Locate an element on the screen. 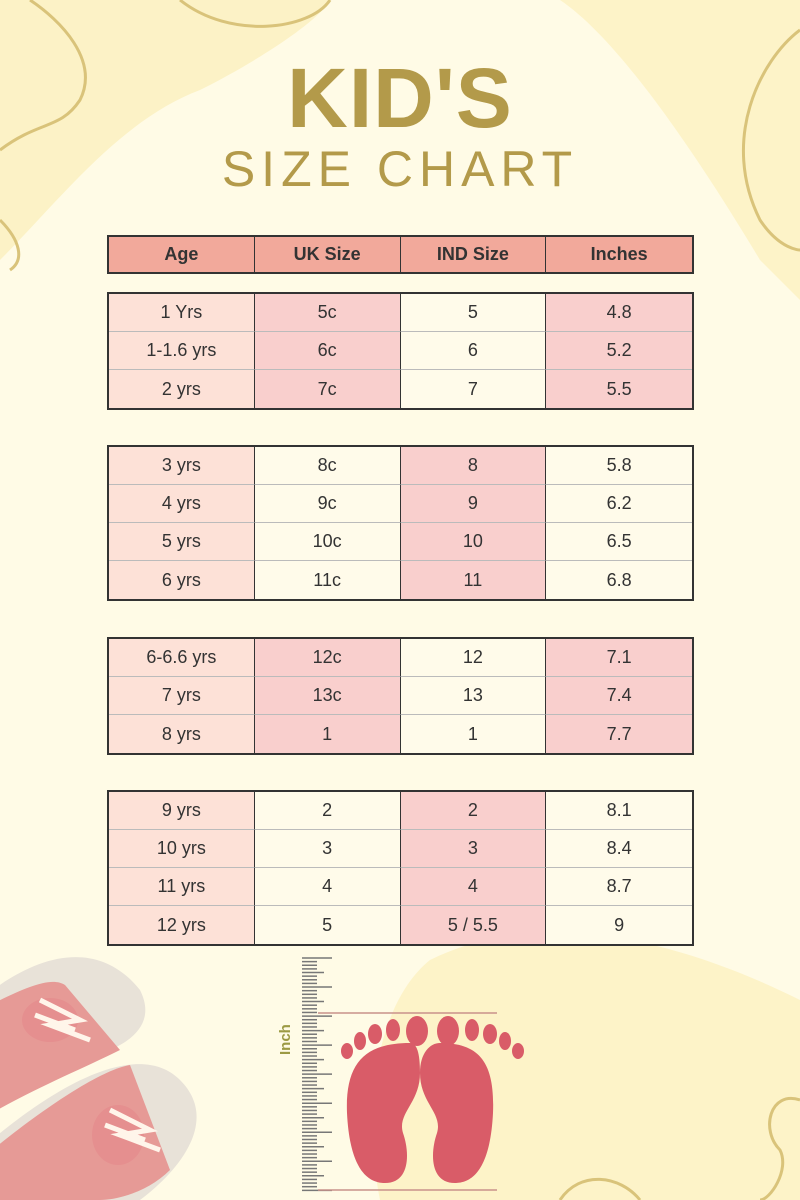  cell-inches: 5.5 is located at coordinates (619, 389).